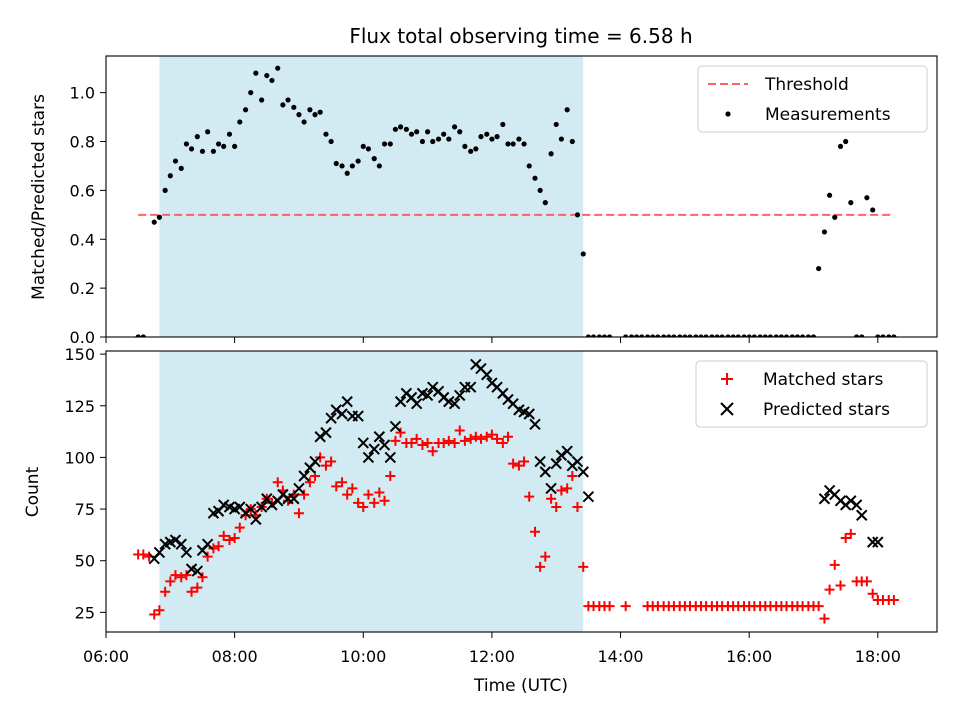 Image resolution: width=960 pixels, height=720 pixels. Describe the element at coordinates (811, 394) in the screenshot. I see `bottom-legend-box` at that location.